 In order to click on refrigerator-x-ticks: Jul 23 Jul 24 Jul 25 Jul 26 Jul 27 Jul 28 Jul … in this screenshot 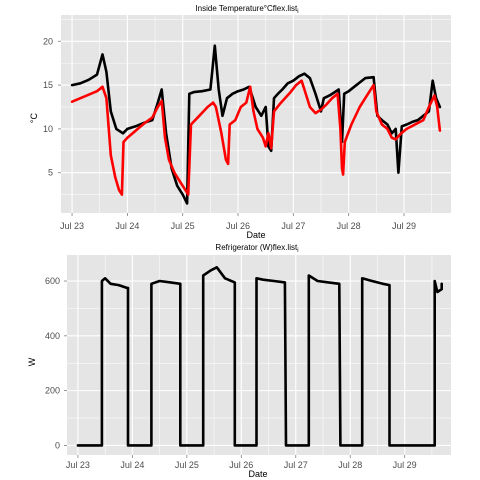, I will do `click(241, 462)`.